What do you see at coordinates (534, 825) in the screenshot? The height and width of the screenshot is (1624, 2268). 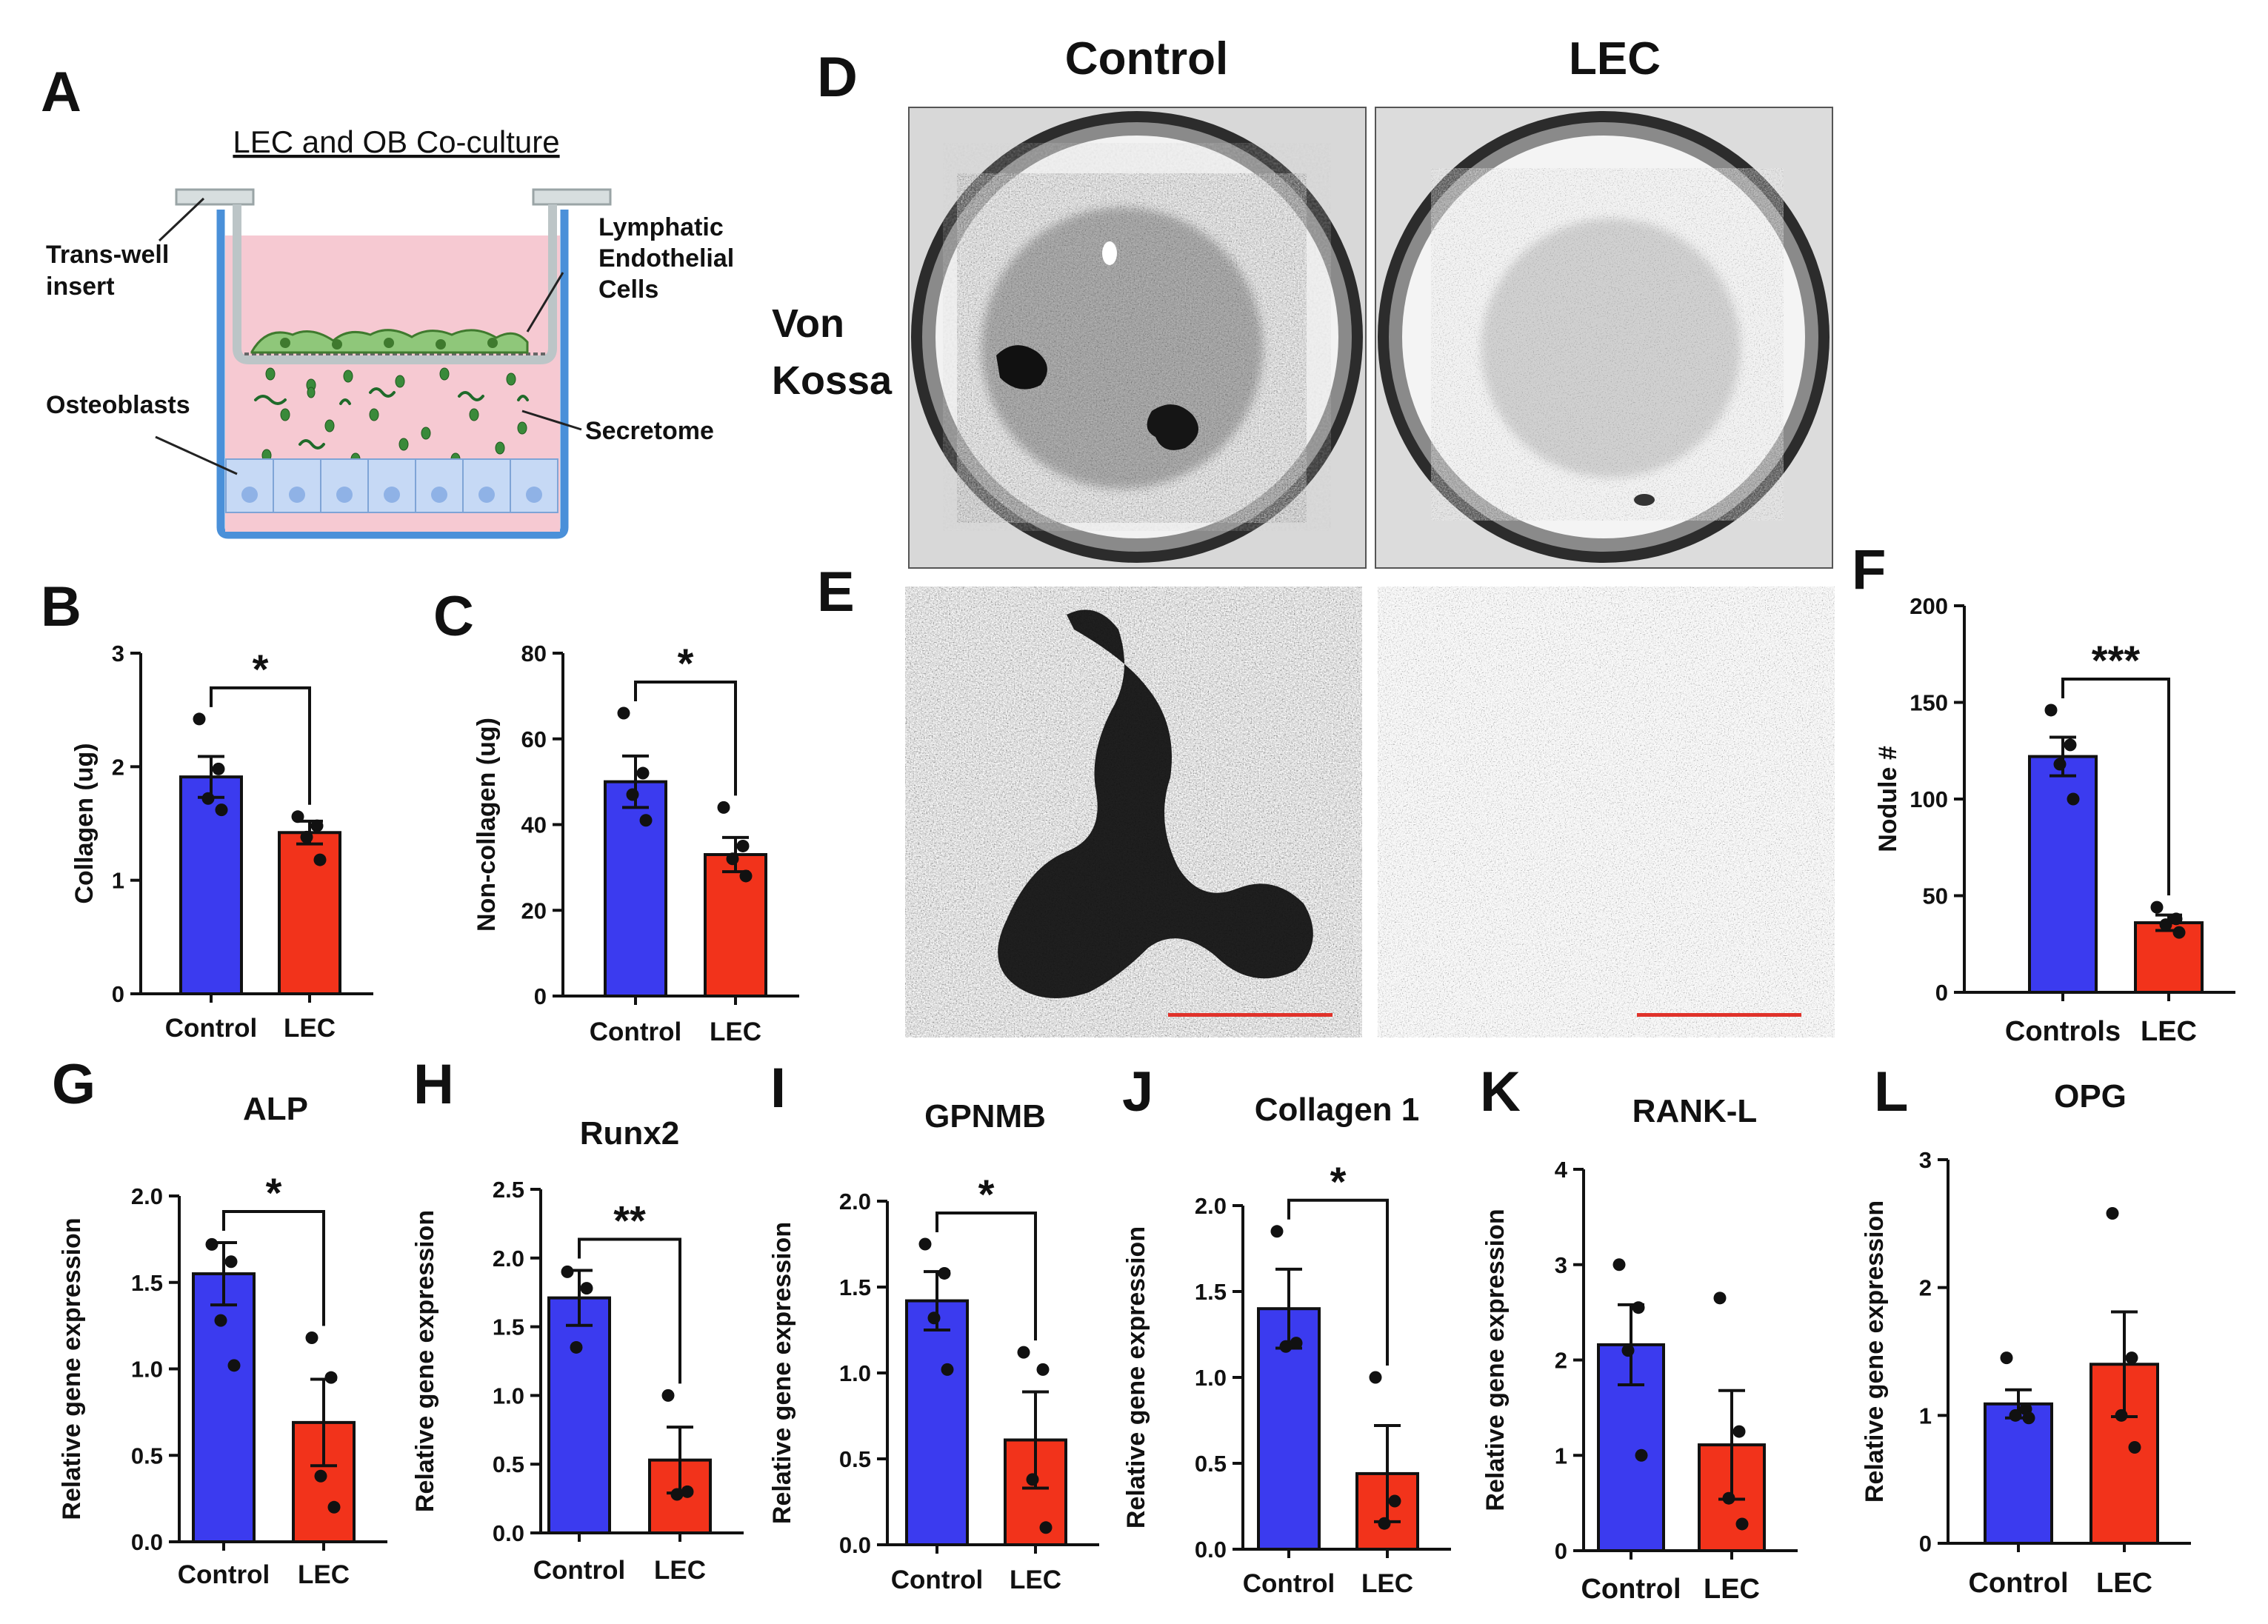 I see `y-tick-label: 40` at bounding box center [534, 825].